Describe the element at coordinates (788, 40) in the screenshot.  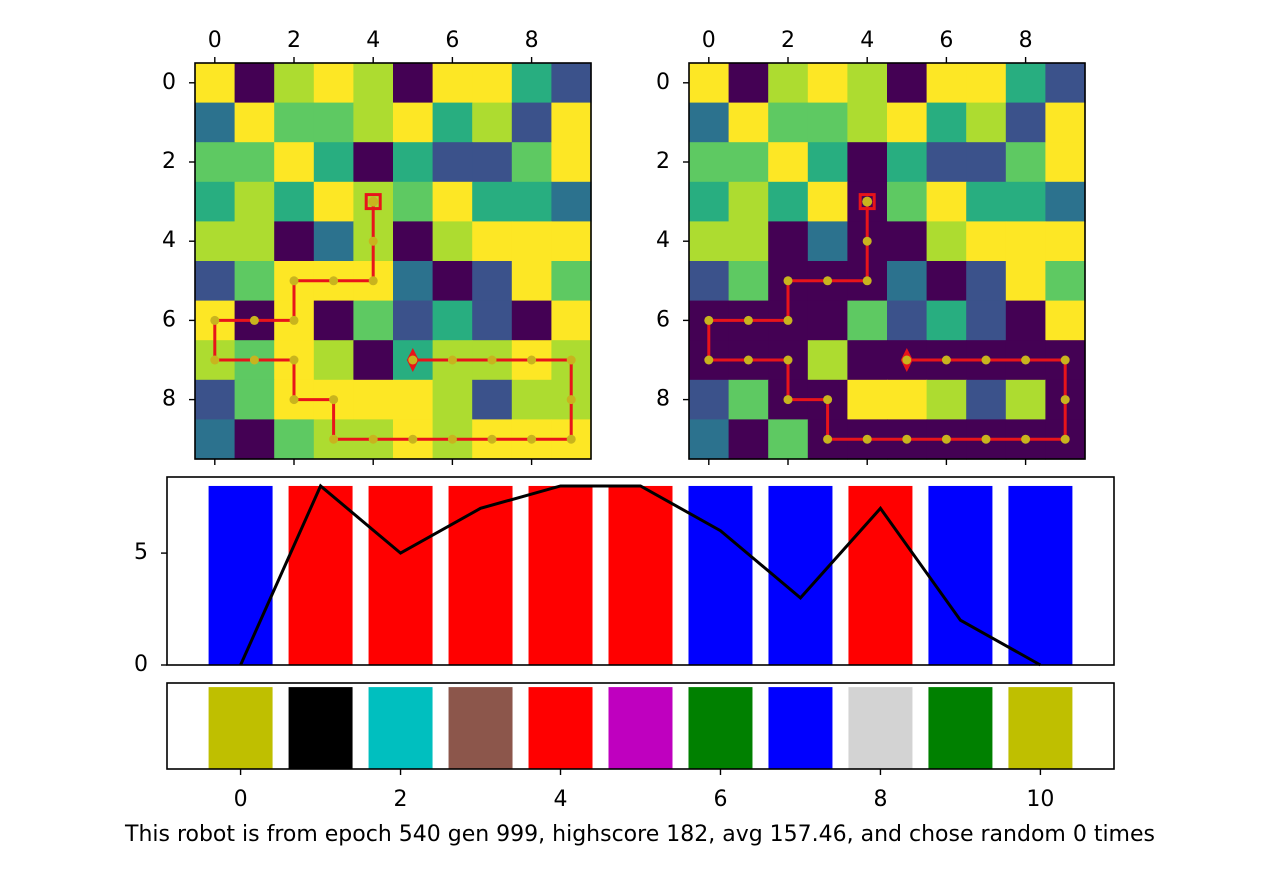
I see `x-tick-label: 2` at that location.